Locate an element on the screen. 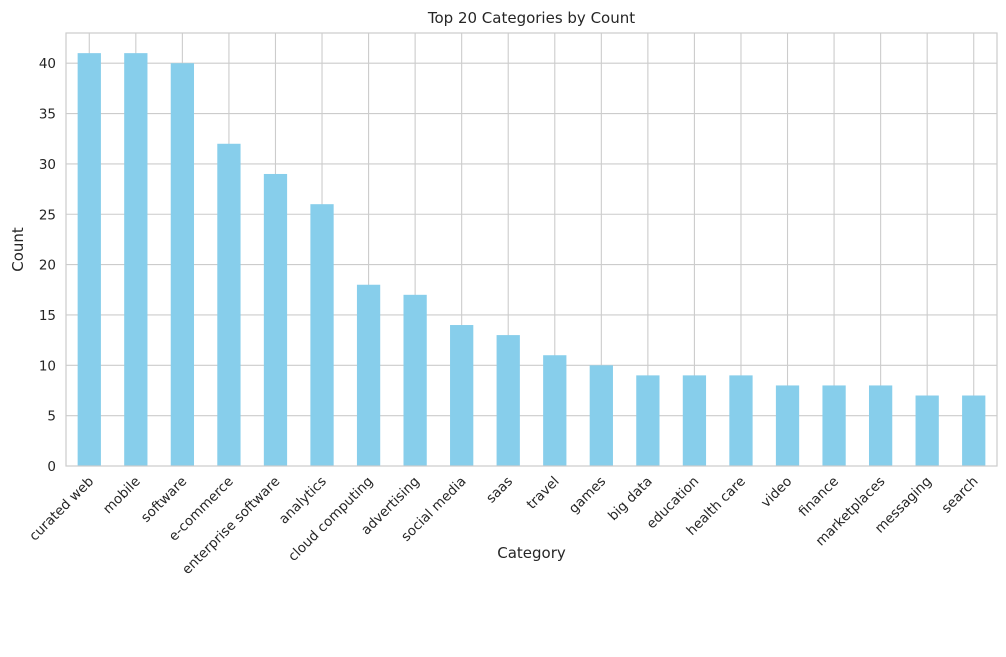 The height and width of the screenshot is (657, 1006). bar-big-data is located at coordinates (648, 420).